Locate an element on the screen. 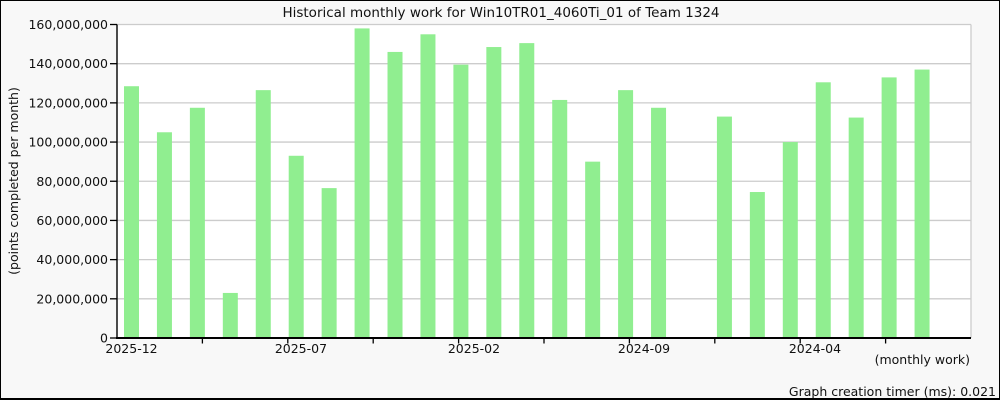 This screenshot has height=400, width=1000. x-tick-label: 2024-09 is located at coordinates (644, 348).